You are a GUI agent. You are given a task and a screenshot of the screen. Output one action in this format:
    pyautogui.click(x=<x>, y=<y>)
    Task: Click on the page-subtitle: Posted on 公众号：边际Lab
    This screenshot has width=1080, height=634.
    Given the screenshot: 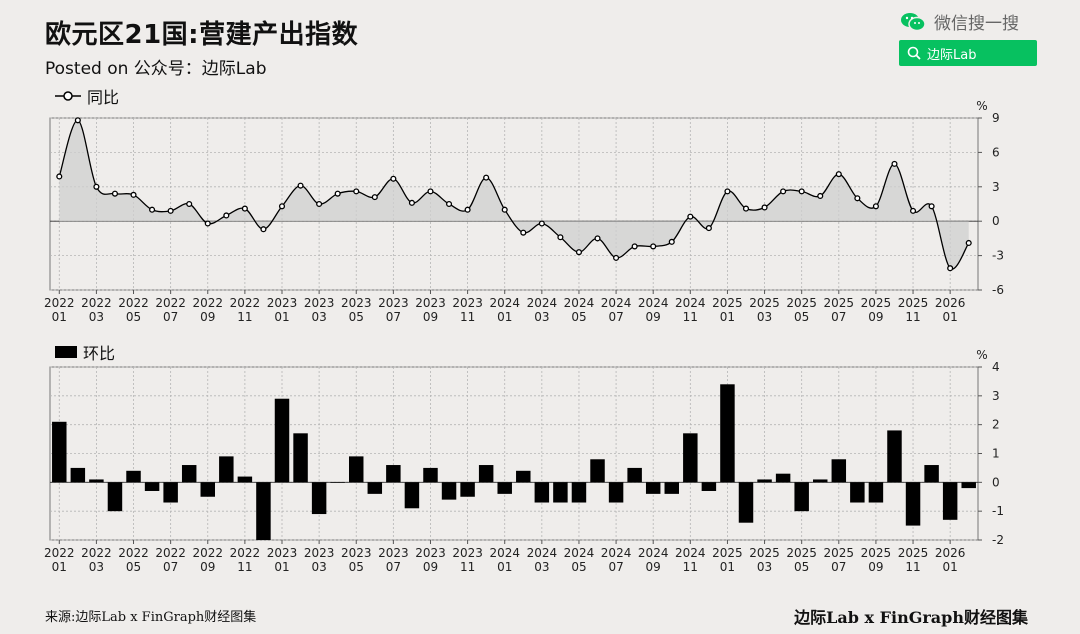 What is the action you would take?
    pyautogui.click(x=156, y=69)
    